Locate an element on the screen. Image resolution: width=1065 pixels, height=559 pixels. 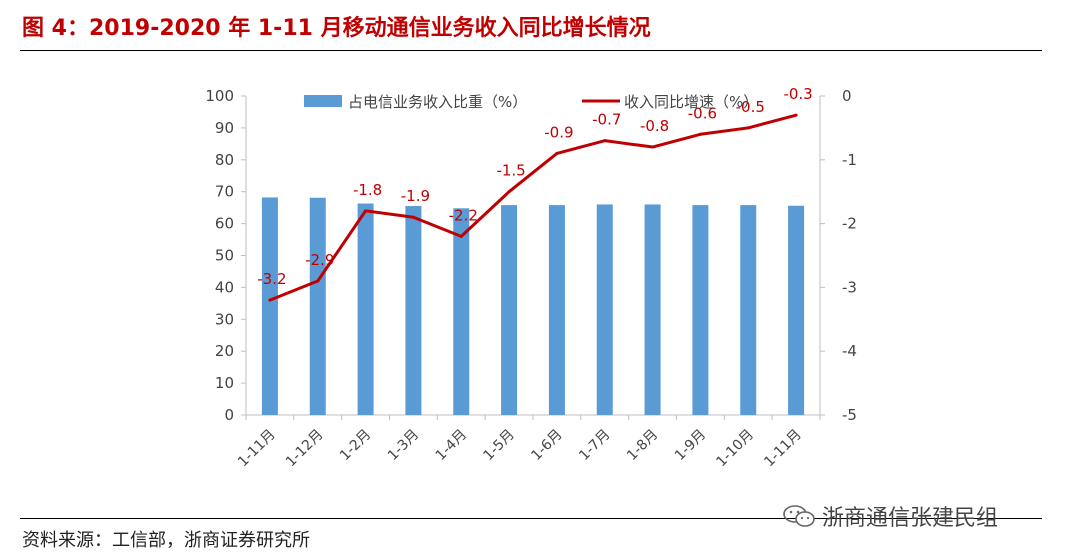
x-tick-label: 1-3月 is located at coordinates (403, 445).